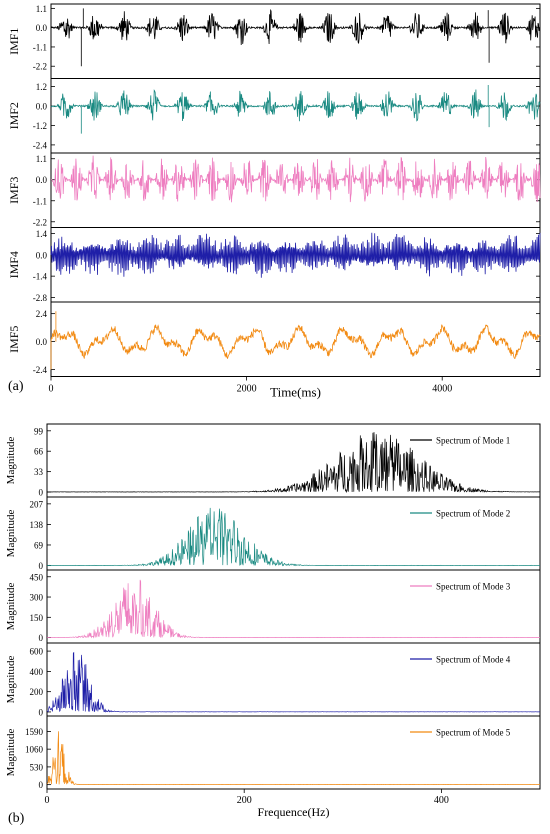 The image size is (550, 834). I want to click on y-tick-label: -2.8, so click(40, 298).